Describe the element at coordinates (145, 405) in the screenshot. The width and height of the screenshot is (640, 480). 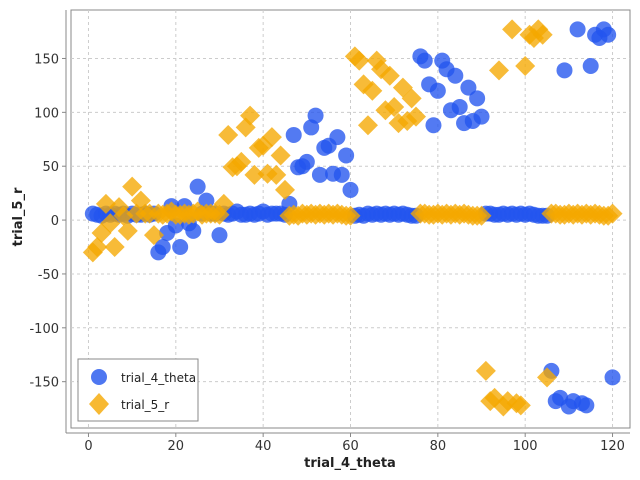
I see `legend-label-trial-5-r: trial_5_r` at that location.